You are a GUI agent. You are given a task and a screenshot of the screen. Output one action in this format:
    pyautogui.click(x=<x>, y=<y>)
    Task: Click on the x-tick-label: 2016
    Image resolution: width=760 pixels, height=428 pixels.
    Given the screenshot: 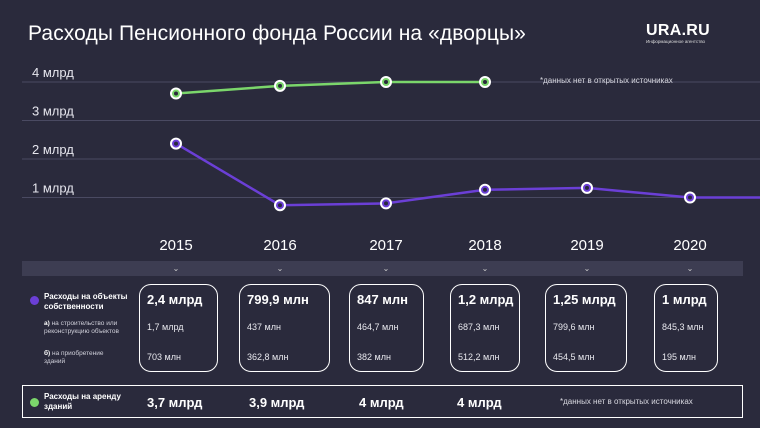 What is the action you would take?
    pyautogui.click(x=279, y=245)
    